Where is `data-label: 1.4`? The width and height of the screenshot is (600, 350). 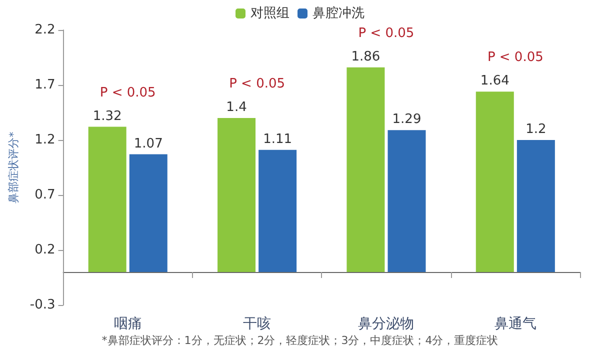 data-label: 1.4 is located at coordinates (236, 107).